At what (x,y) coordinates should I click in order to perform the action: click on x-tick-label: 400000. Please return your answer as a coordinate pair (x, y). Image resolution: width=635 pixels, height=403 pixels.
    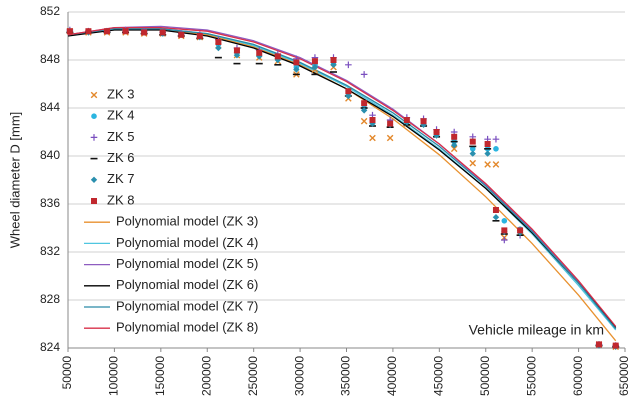
    Looking at the image, I should click on (392, 376).